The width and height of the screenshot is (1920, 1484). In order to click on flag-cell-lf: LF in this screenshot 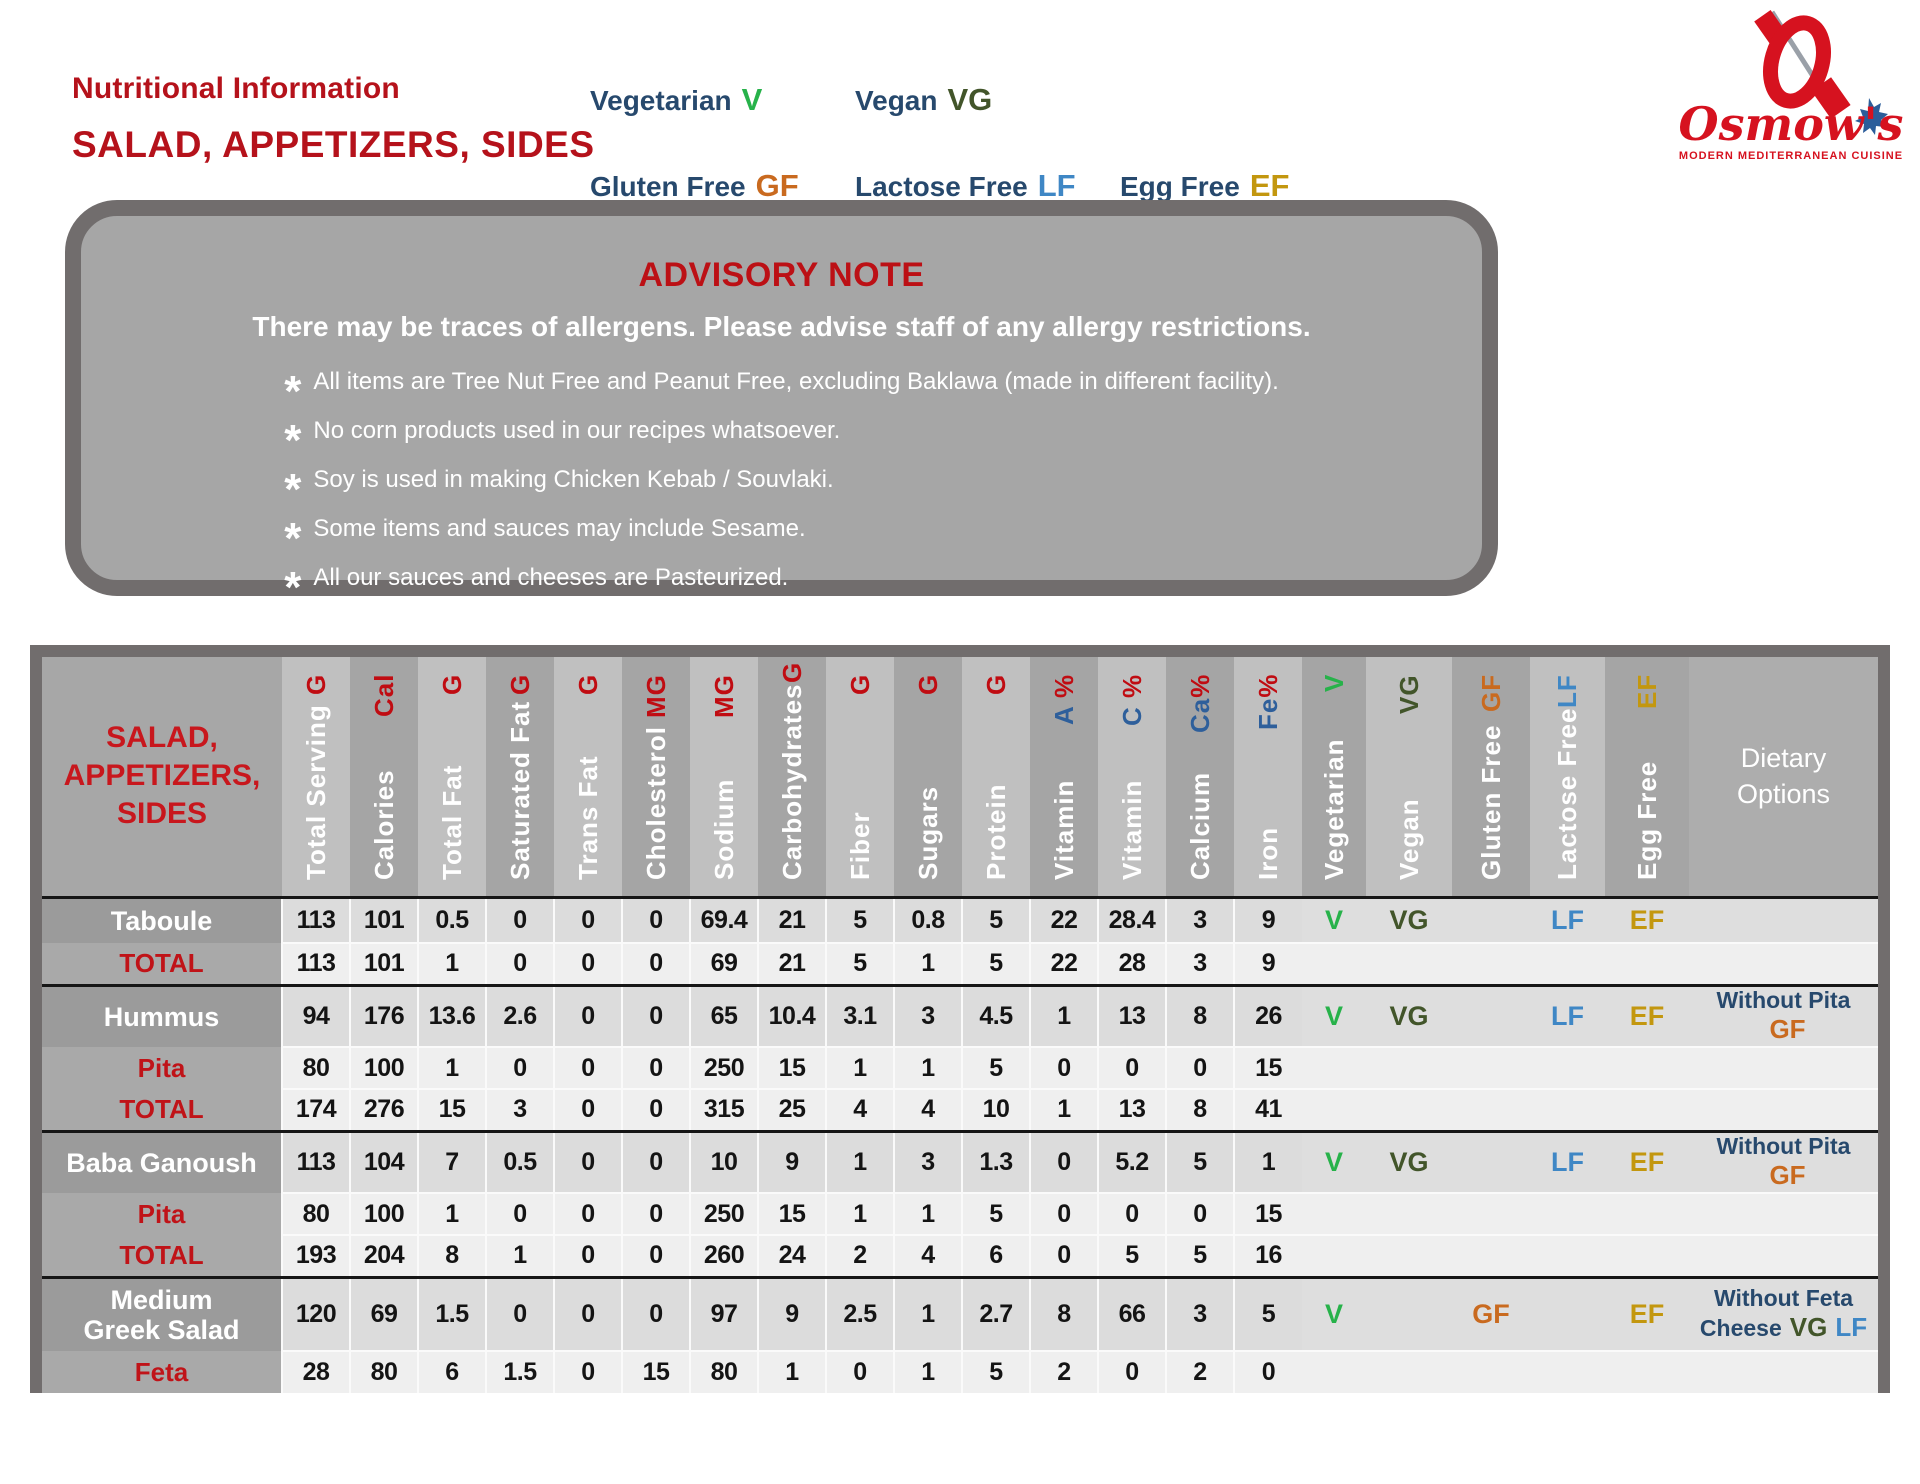, I will do `click(1567, 919)`.